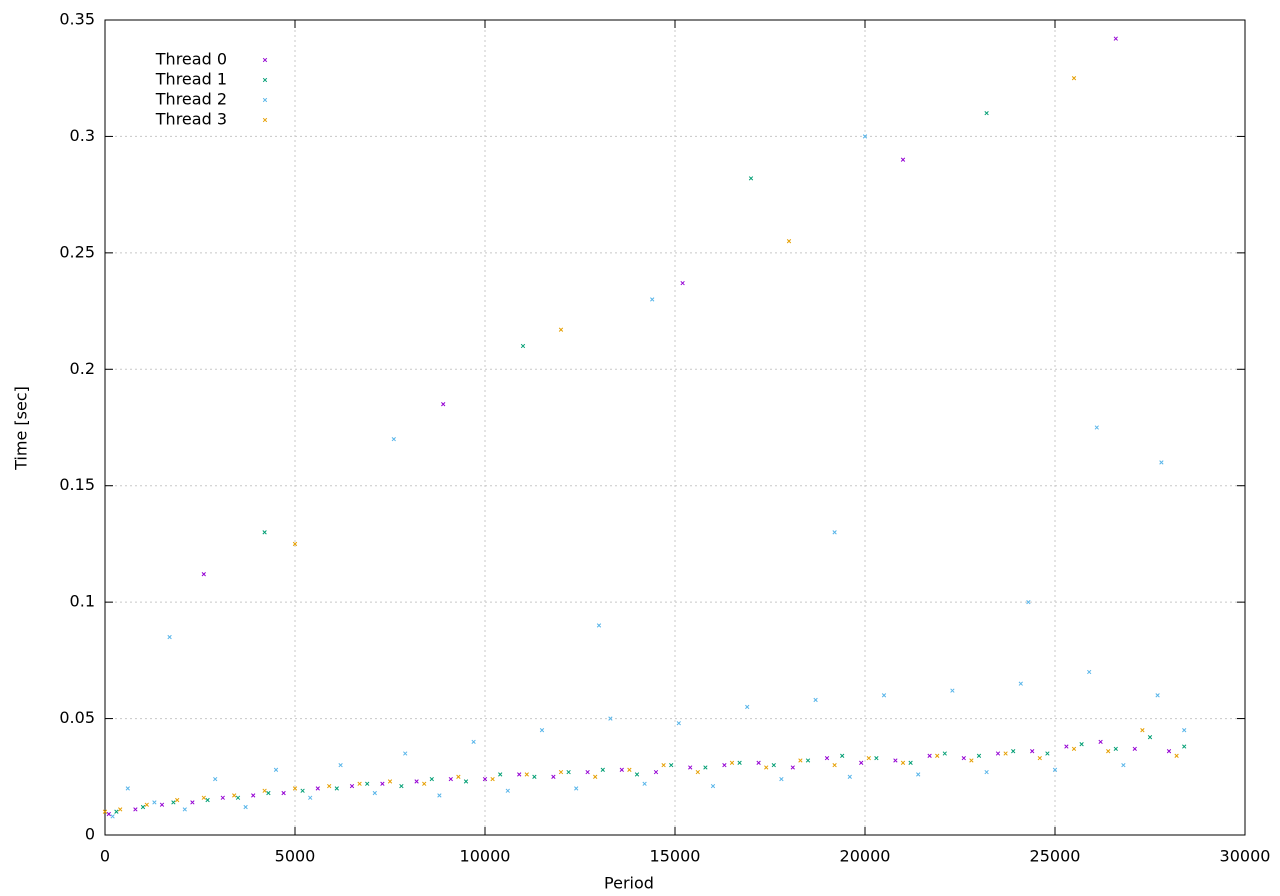 The image size is (1280, 896). What do you see at coordinates (82, 601) in the screenshot?
I see `y-tick-label: 0.1` at bounding box center [82, 601].